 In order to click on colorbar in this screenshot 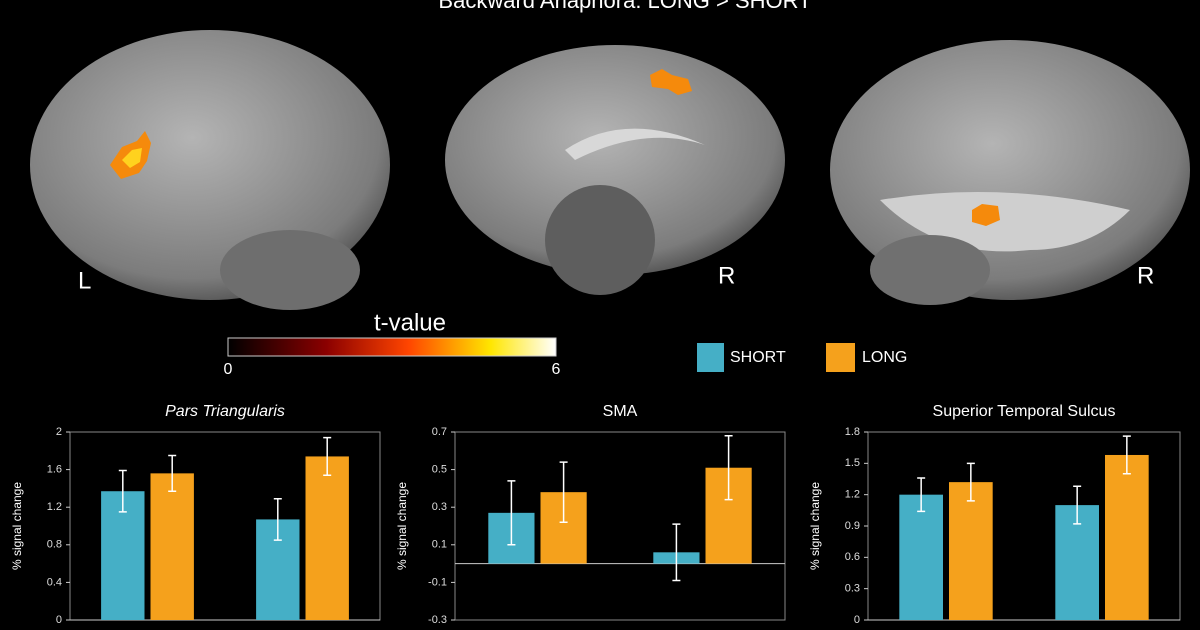, I will do `click(392, 347)`.